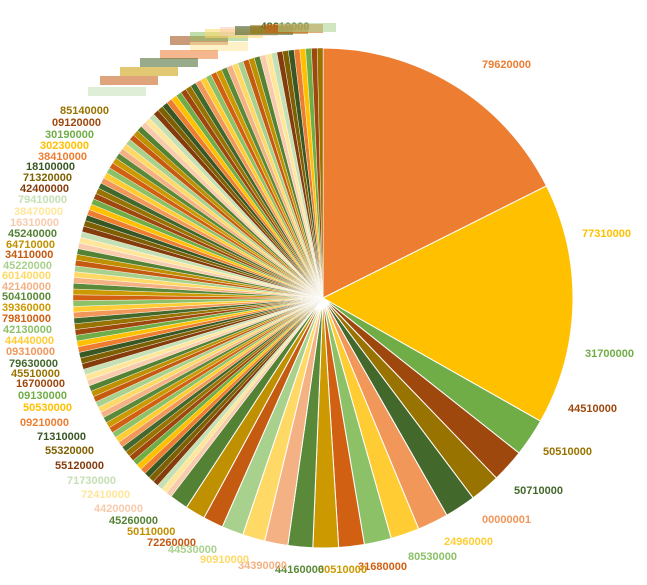  Describe the element at coordinates (29, 341) in the screenshot. I see `slice-label: 44440000` at that location.